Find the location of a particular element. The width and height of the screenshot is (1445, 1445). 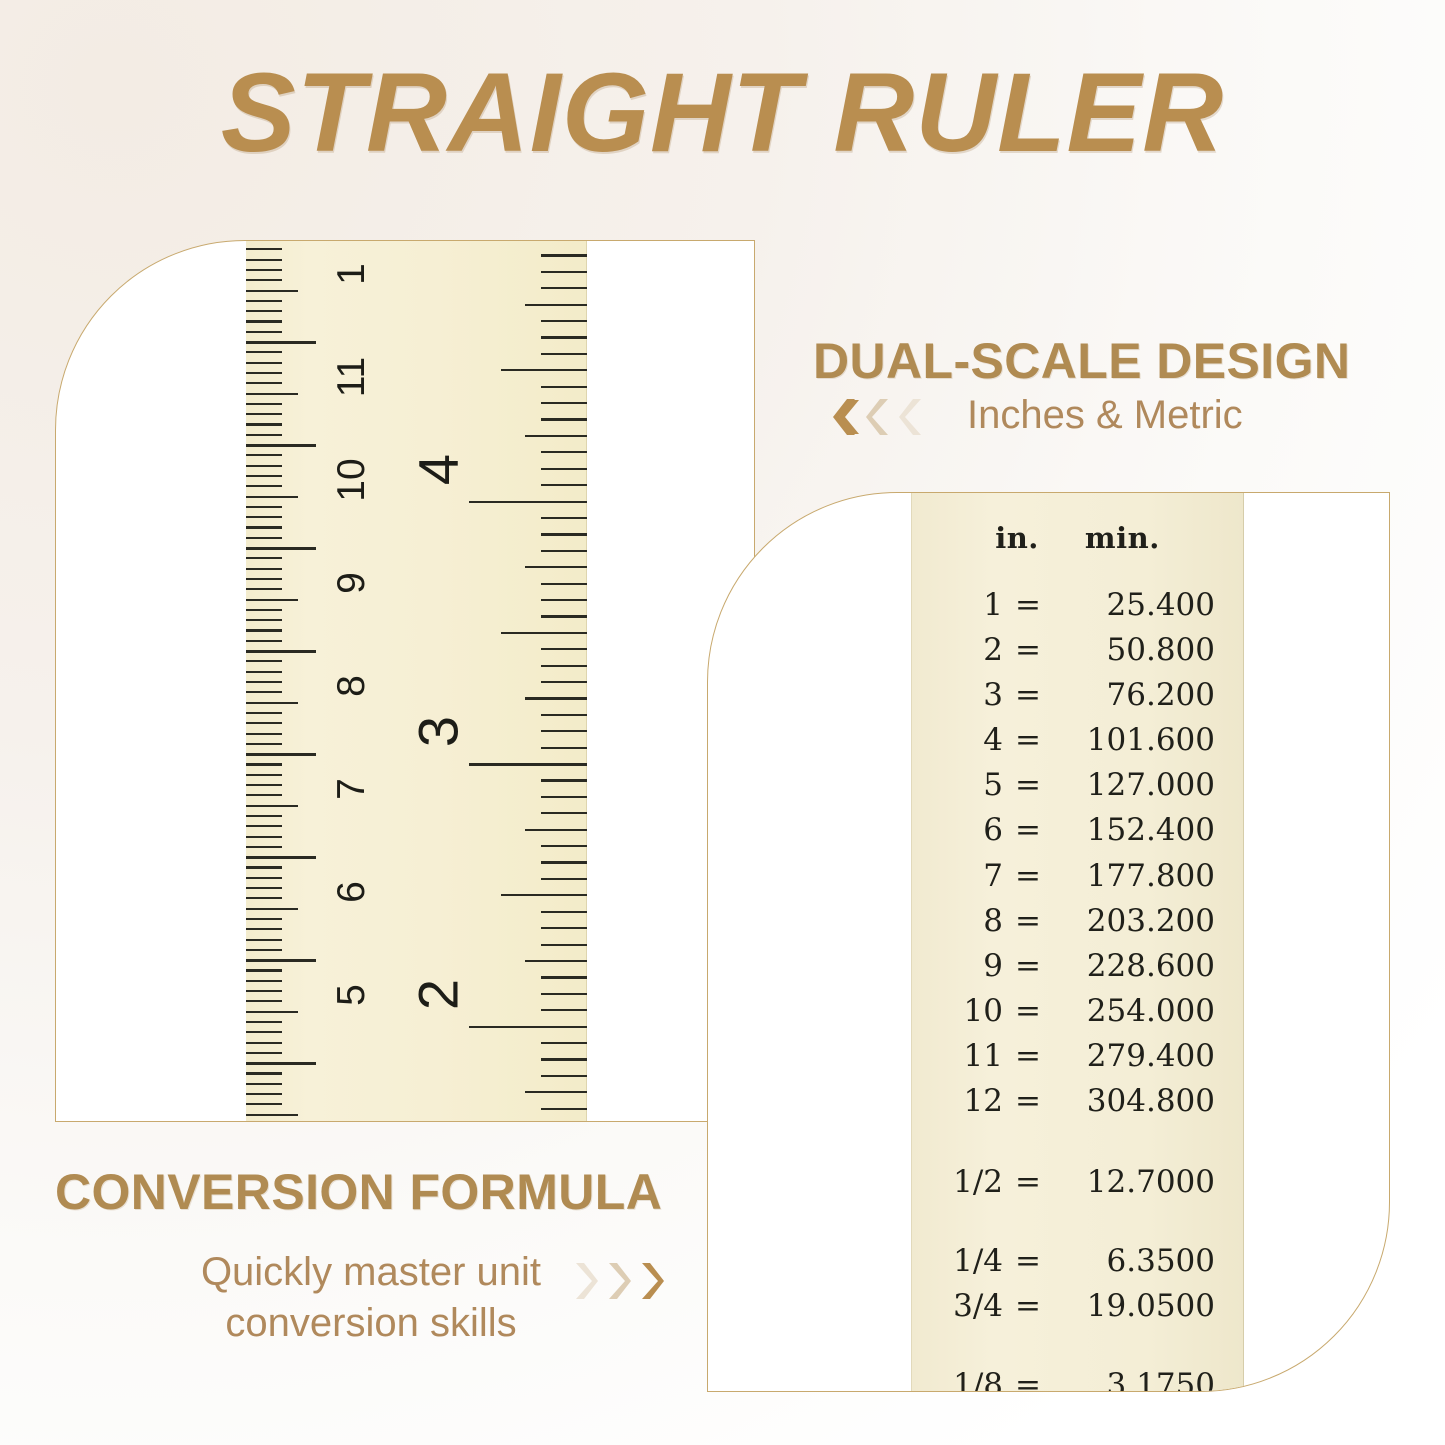

table-row: 8 = 203.200 is located at coordinates (1077, 921).